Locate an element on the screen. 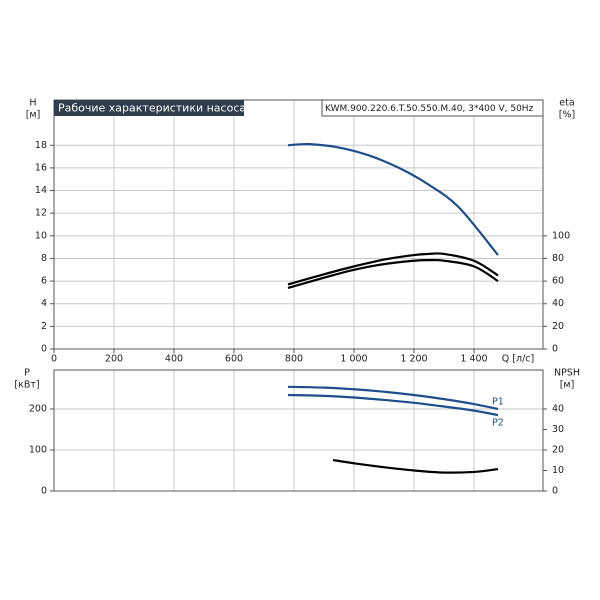 This screenshot has height=600, width=600. y-tick-label: 4 is located at coordinates (44, 303).